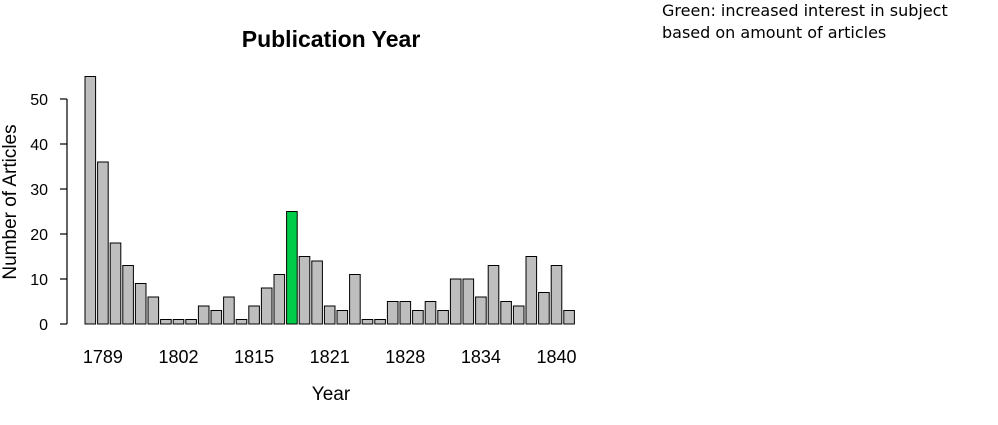 Image resolution: width=998 pixels, height=425 pixels. I want to click on bar-highlighted, so click(292, 268).